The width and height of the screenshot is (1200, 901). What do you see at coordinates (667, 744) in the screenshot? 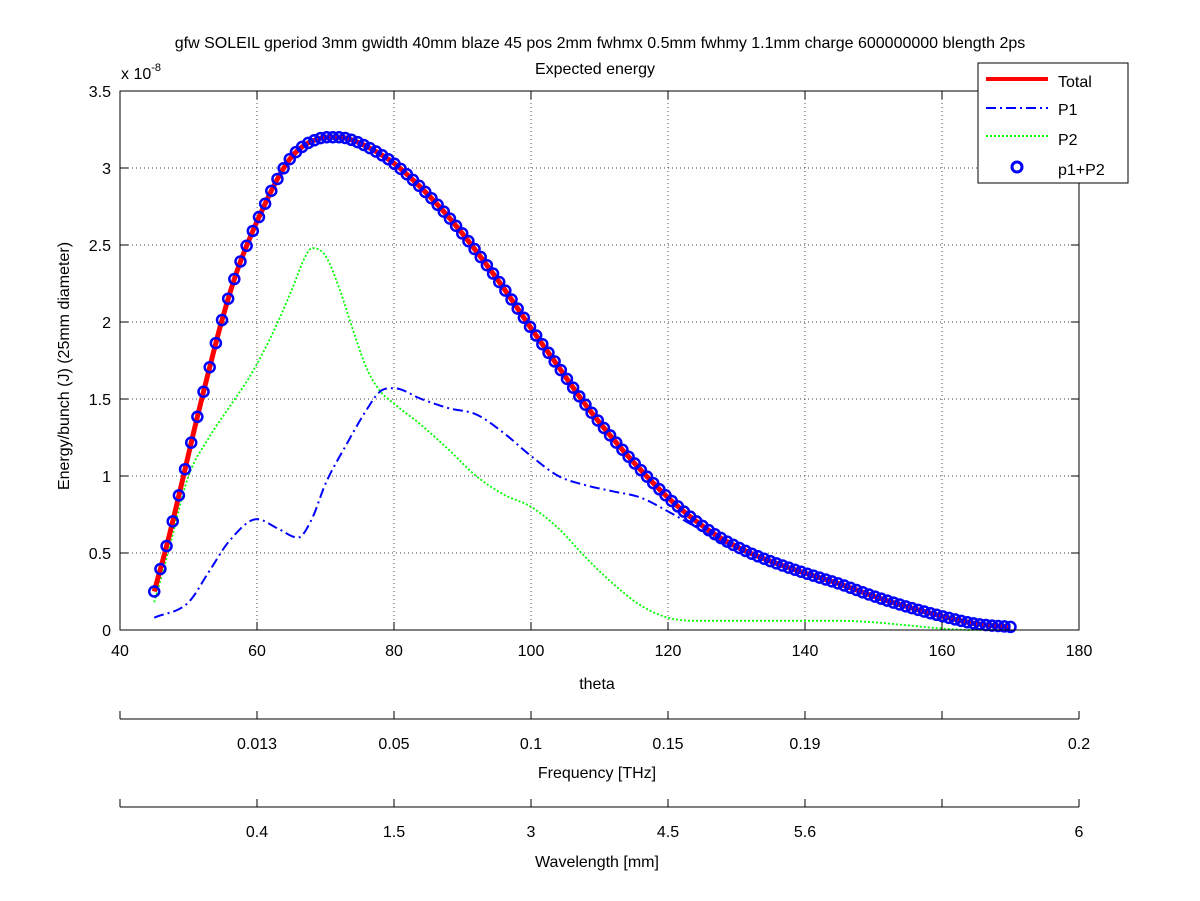
I see `frequency-tick-label: 0.15` at bounding box center [667, 744].